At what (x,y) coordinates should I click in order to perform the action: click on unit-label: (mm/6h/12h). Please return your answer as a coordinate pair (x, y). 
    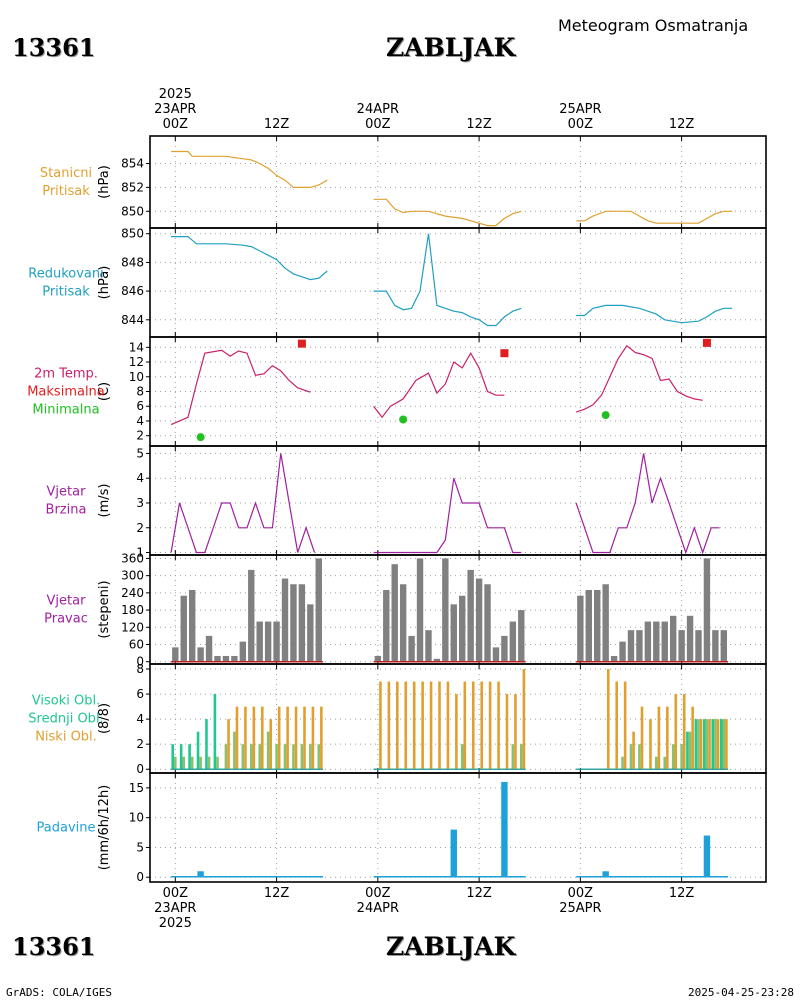
    Looking at the image, I should click on (104, 828).